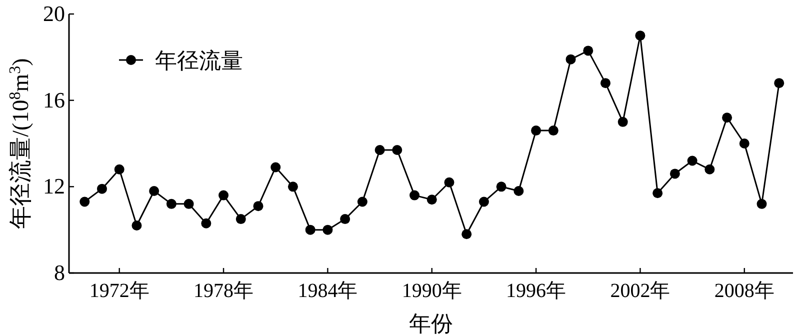 The image size is (800, 336). Describe the element at coordinates (536, 291) in the screenshot. I see `x-tick-label: 1996年` at that location.